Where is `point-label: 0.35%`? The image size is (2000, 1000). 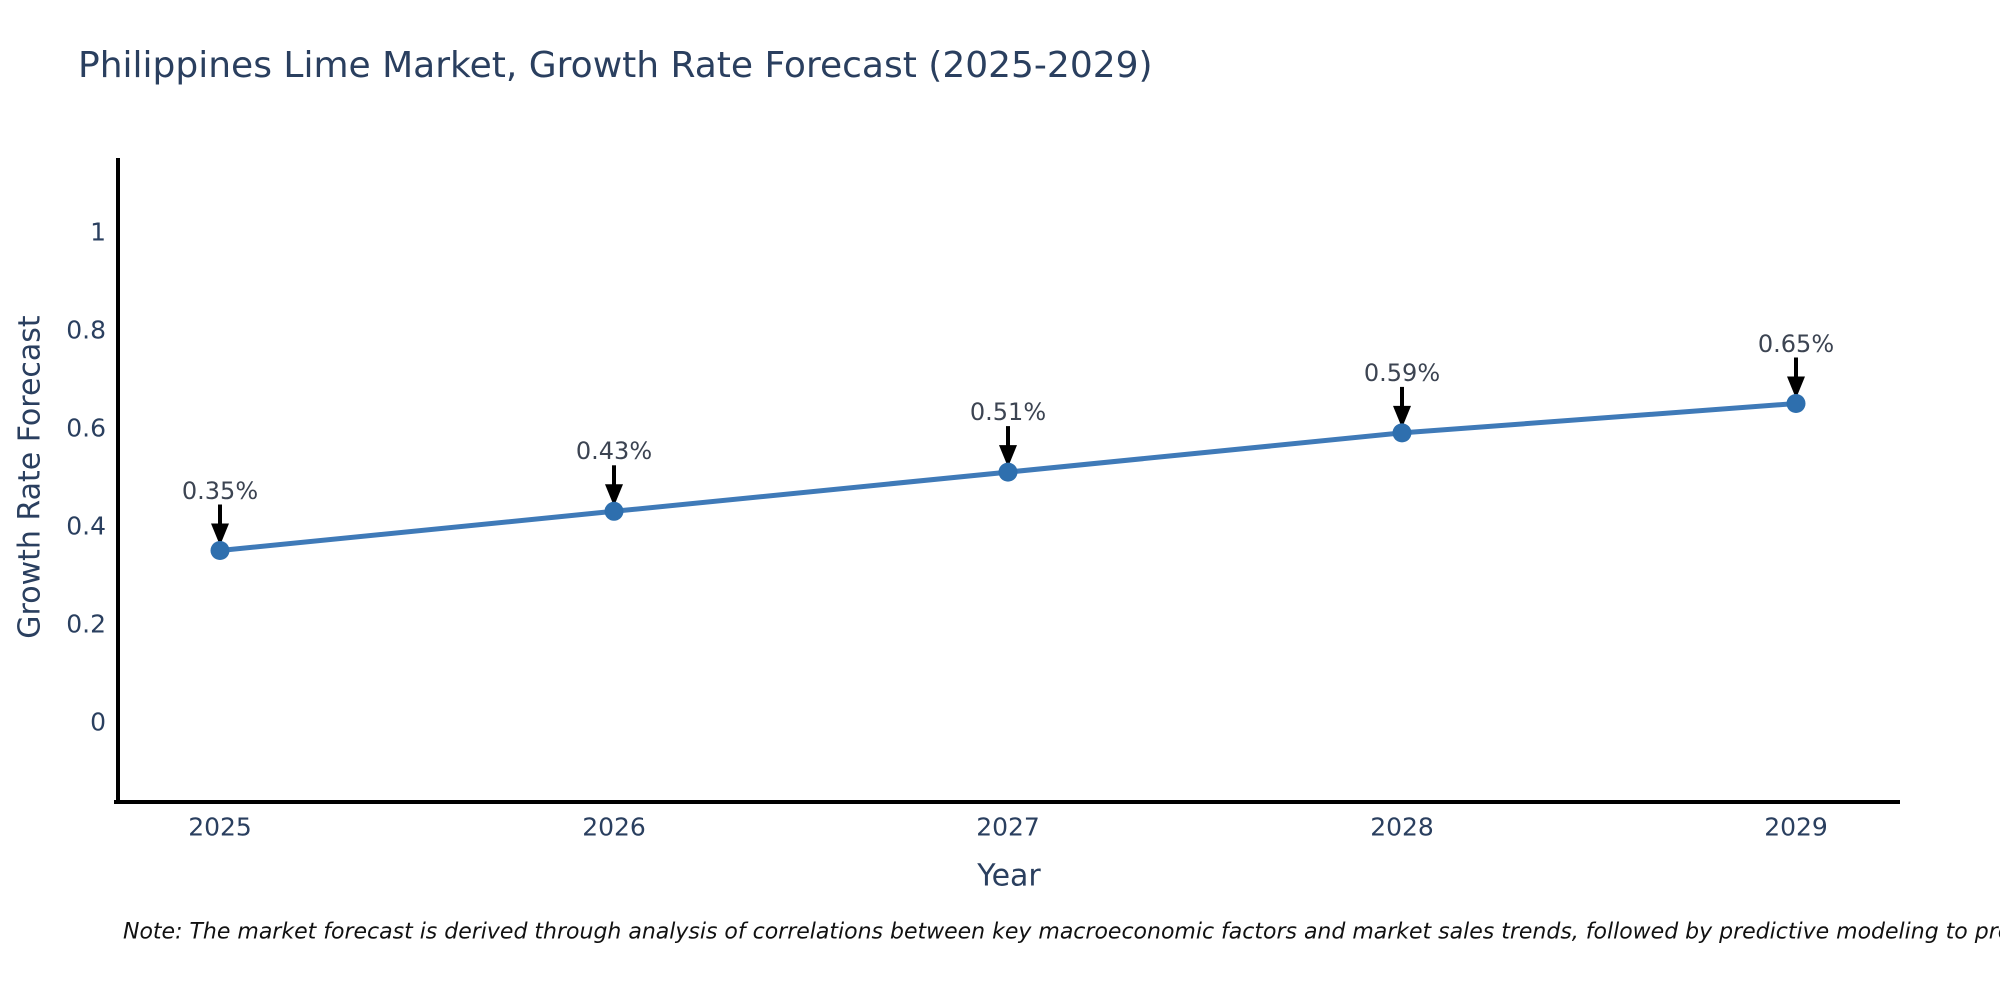 point-label: 0.35% is located at coordinates (220, 490).